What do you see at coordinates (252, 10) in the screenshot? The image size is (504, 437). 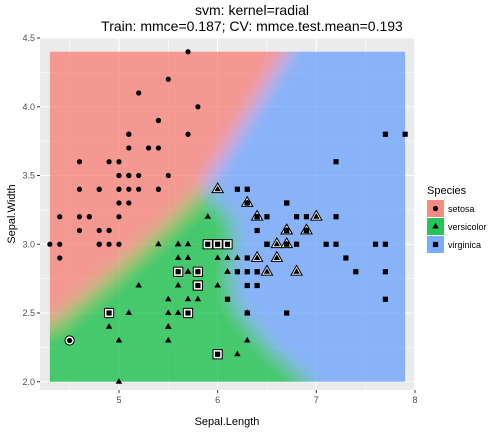 I see `chart-title: svm: kernel=radial` at bounding box center [252, 10].